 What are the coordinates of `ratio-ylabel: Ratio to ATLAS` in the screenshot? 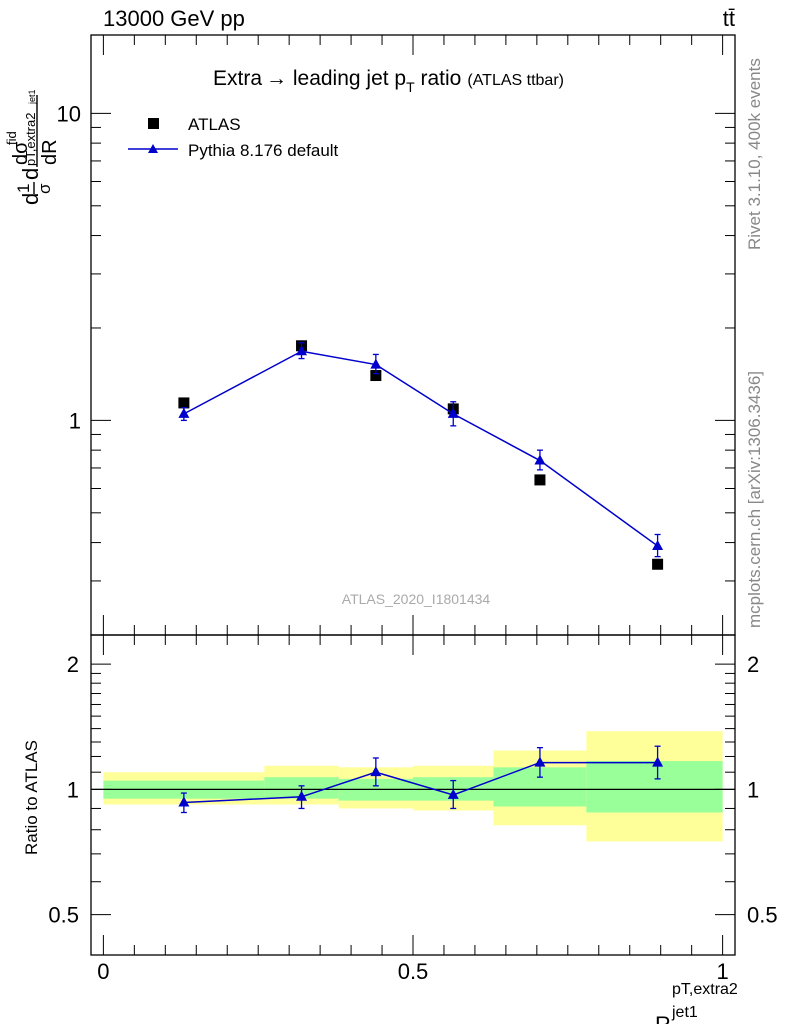 It's located at (31, 797).